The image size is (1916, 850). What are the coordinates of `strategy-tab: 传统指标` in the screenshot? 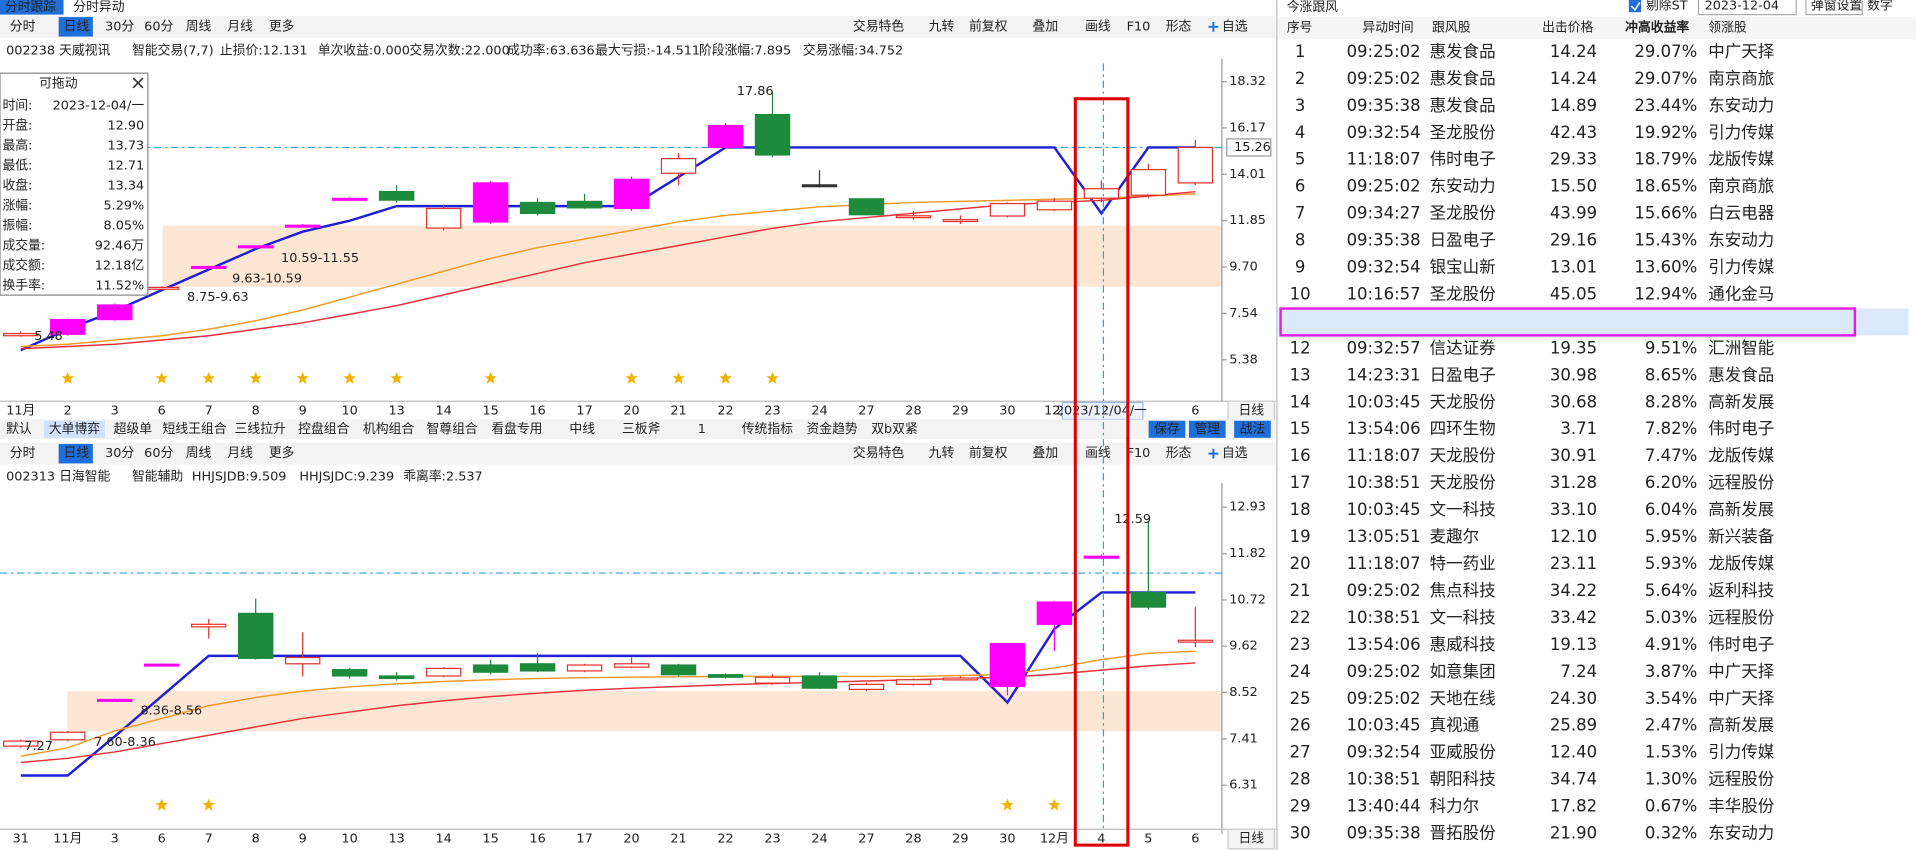 It's located at (767, 429).